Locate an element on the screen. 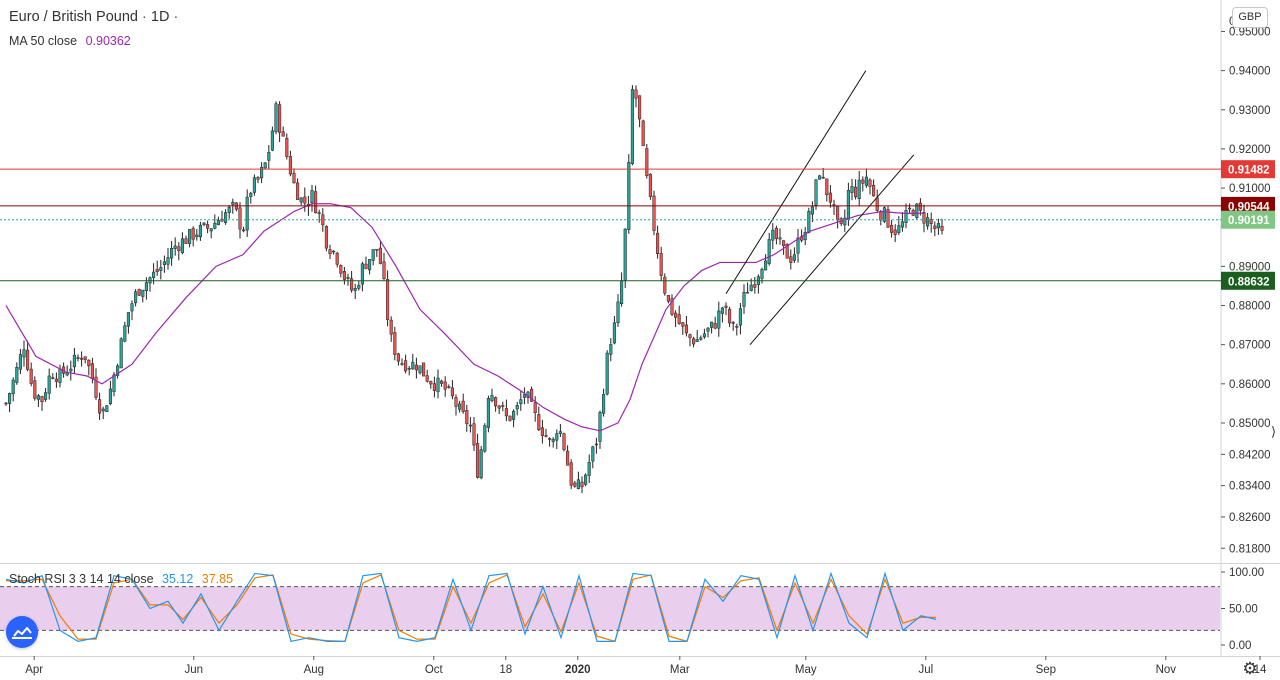 Image resolution: width=1280 pixels, height=680 pixels. price-axis-label: 0.92000 is located at coordinates (1250, 150).